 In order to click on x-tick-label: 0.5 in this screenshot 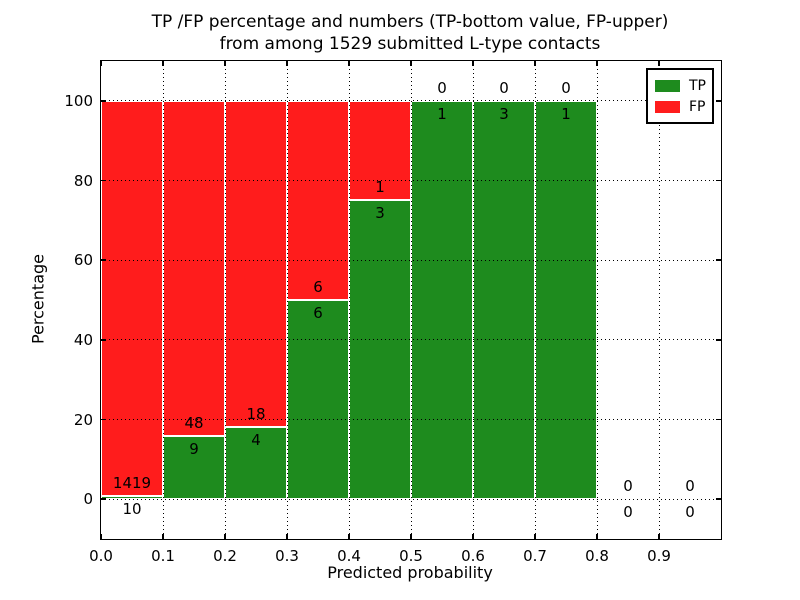, I will do `click(411, 556)`.